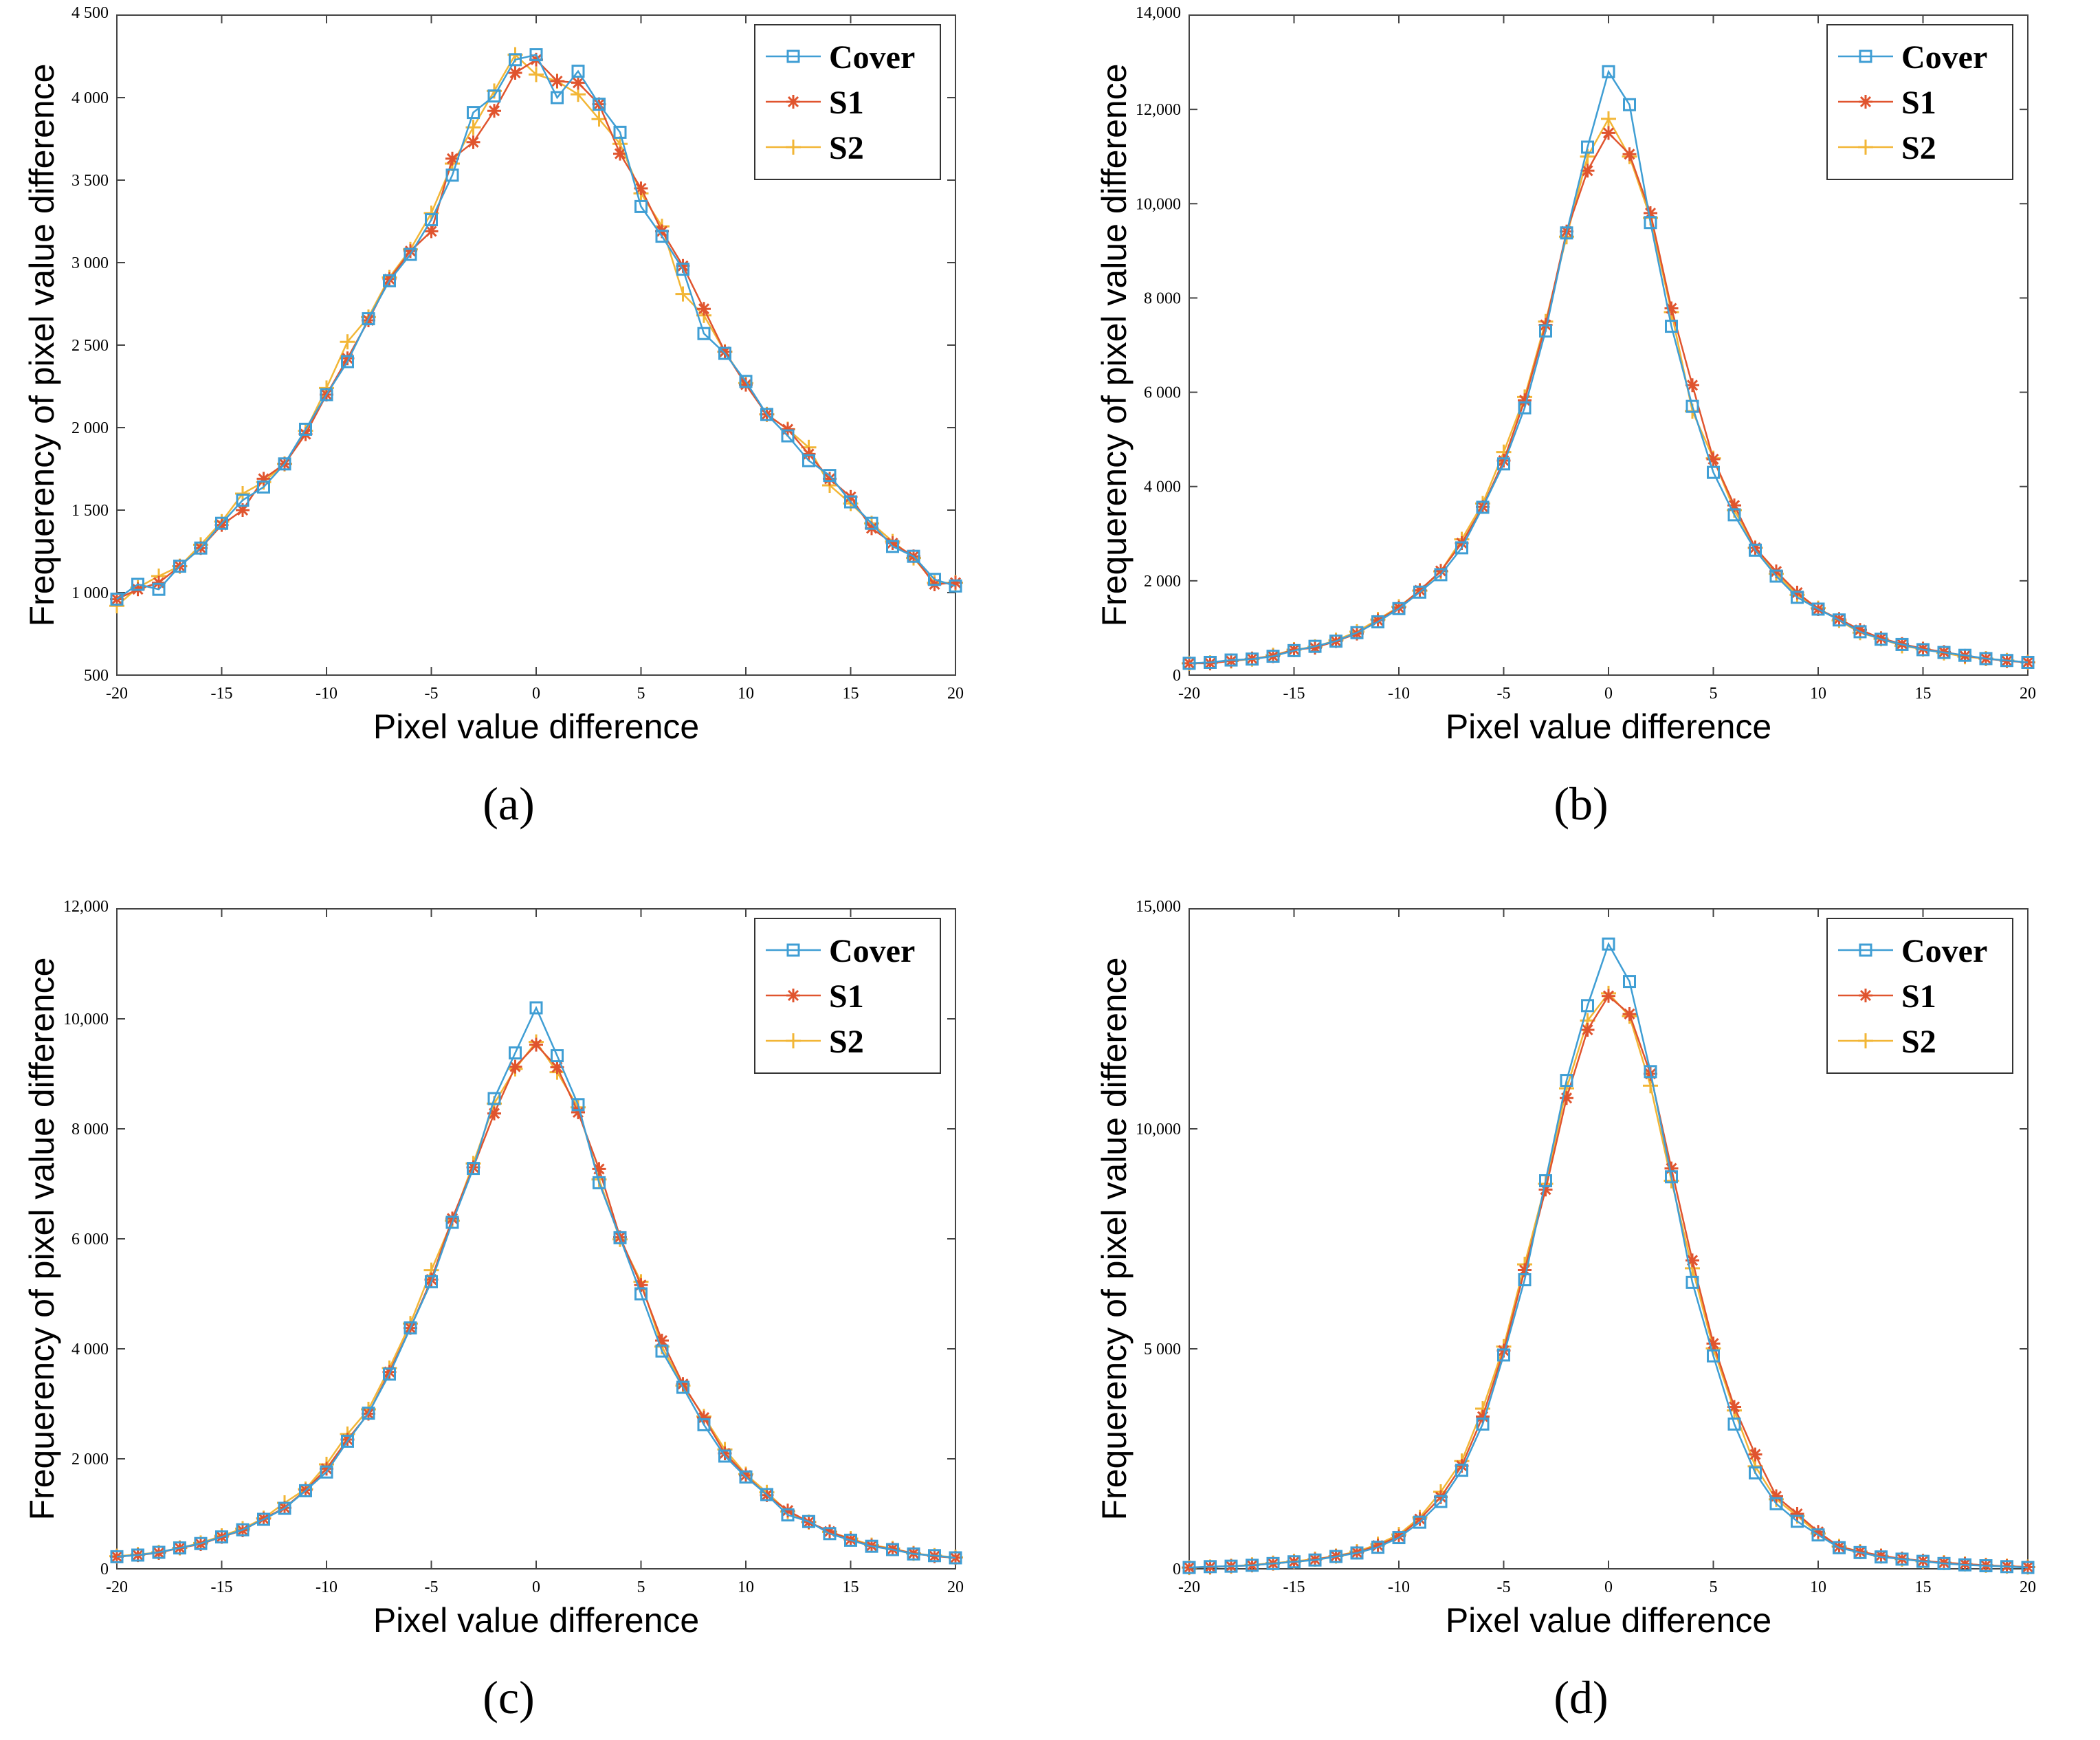  Describe the element at coordinates (90, 13) in the screenshot. I see `y-tick-label: 4 500` at that location.